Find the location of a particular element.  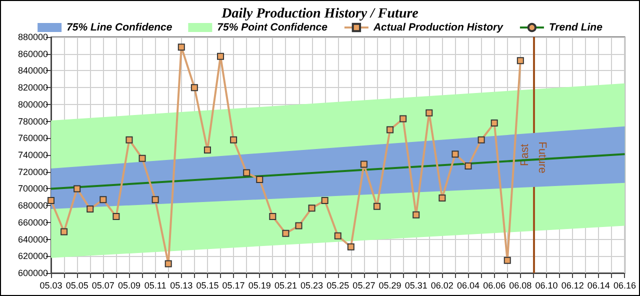

x-tick-label: 06.12 is located at coordinates (572, 285).